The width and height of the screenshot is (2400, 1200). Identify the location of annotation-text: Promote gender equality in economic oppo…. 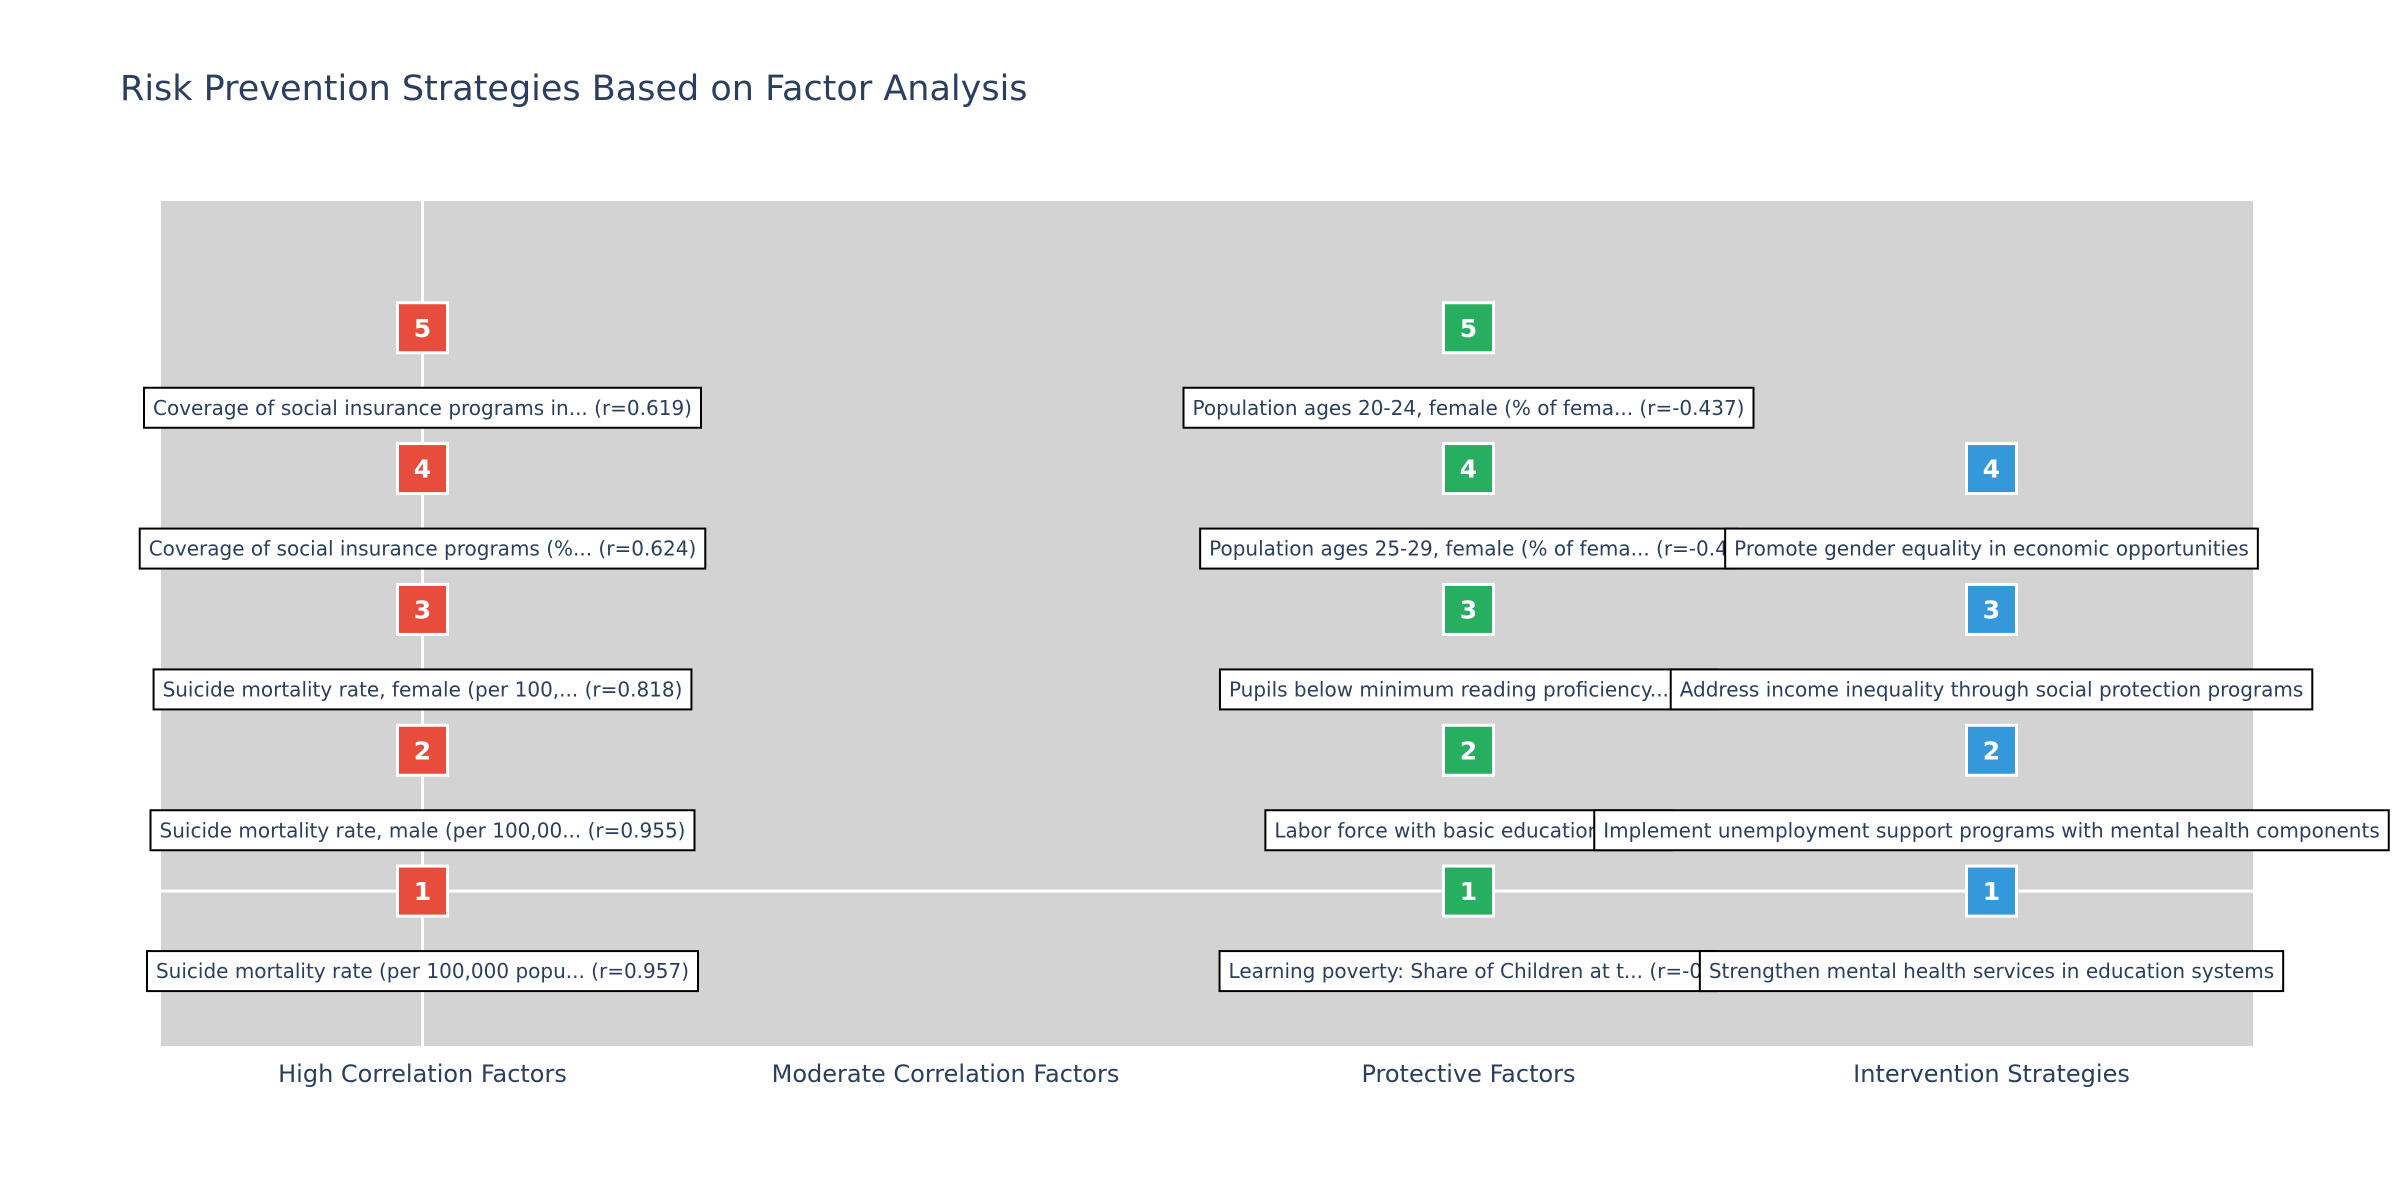
(1991, 549).